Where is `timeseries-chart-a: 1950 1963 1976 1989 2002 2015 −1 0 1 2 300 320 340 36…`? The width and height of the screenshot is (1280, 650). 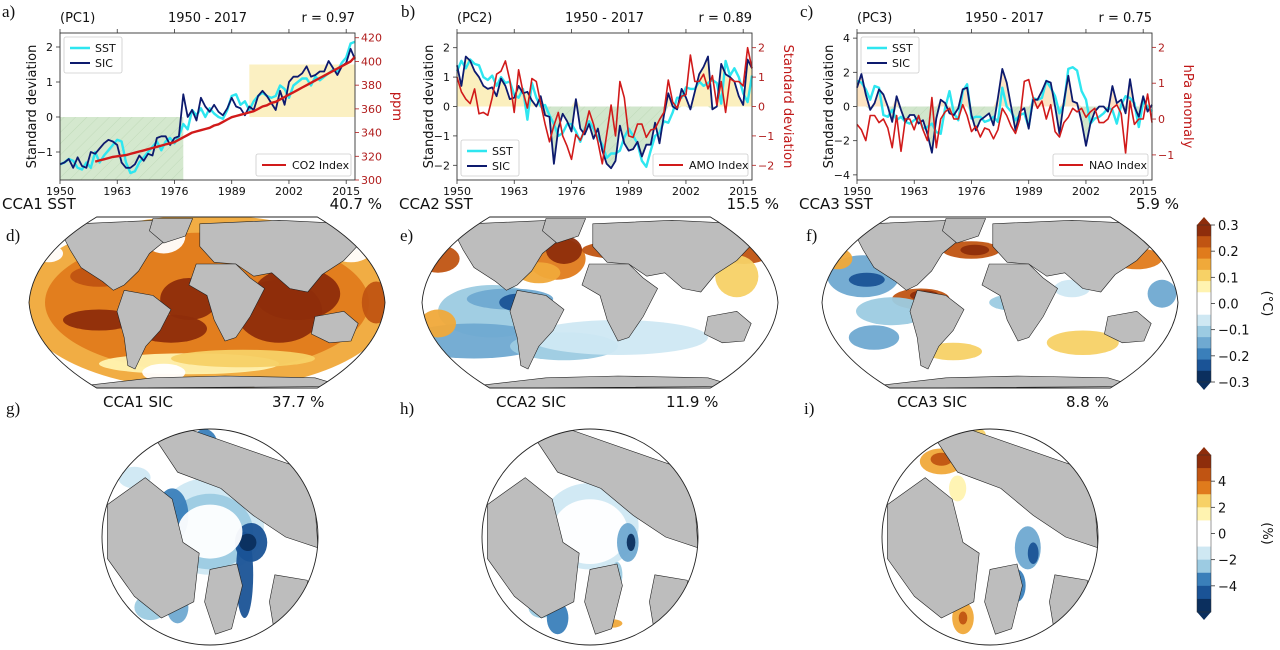 timeseries-chart-a: 1950 1963 1976 1989 2002 2015 −1 0 1 2 300 320 340 36… is located at coordinates (203, 112).